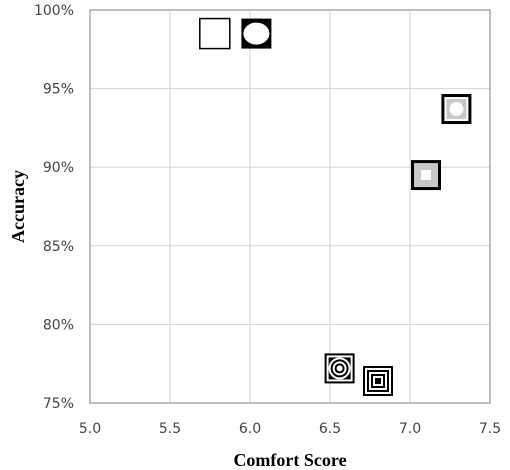 The height and width of the screenshot is (470, 510). Describe the element at coordinates (289, 460) in the screenshot. I see `x-axis-title: Comfort Score` at that location.